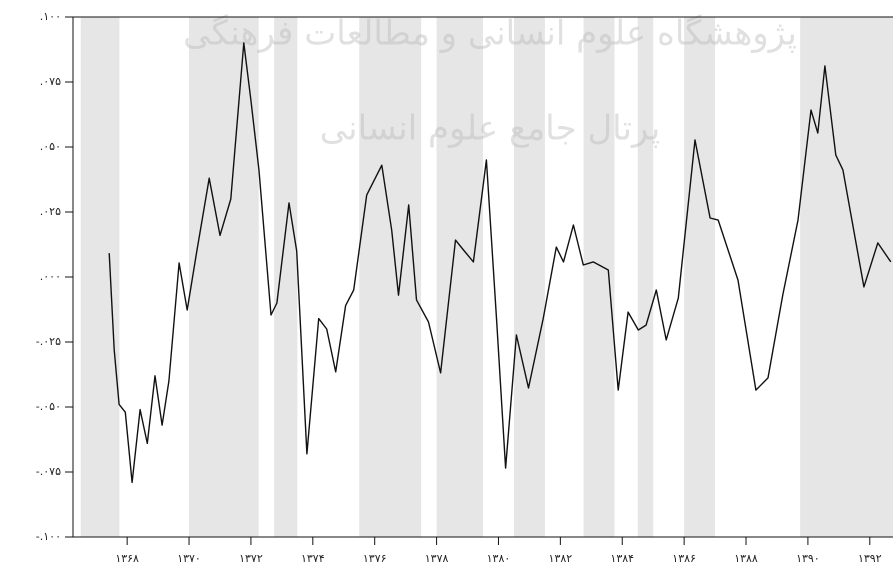  What do you see at coordinates (870, 558) in the screenshot?
I see `x-tick-label: ۱۳۹۲` at bounding box center [870, 558].